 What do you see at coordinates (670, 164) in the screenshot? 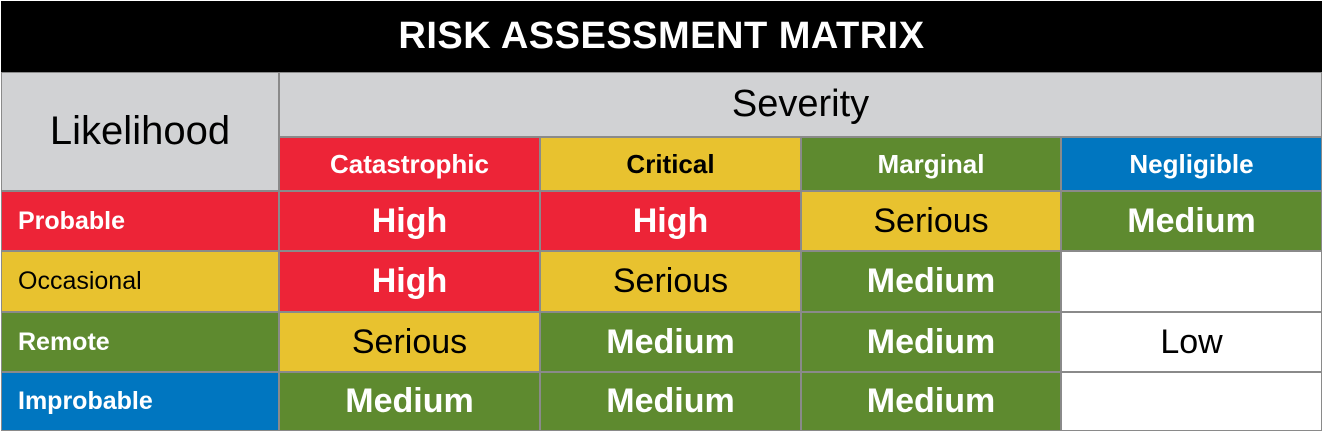
I see `severity-critical: Critical` at bounding box center [670, 164].